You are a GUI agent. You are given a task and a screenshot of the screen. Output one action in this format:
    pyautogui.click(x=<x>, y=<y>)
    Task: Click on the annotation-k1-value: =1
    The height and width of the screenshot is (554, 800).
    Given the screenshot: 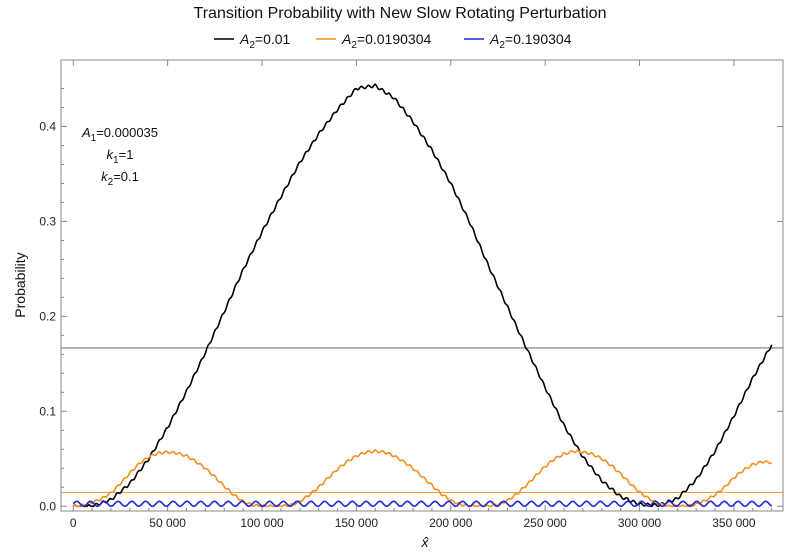 What is the action you would take?
    pyautogui.click(x=126, y=154)
    